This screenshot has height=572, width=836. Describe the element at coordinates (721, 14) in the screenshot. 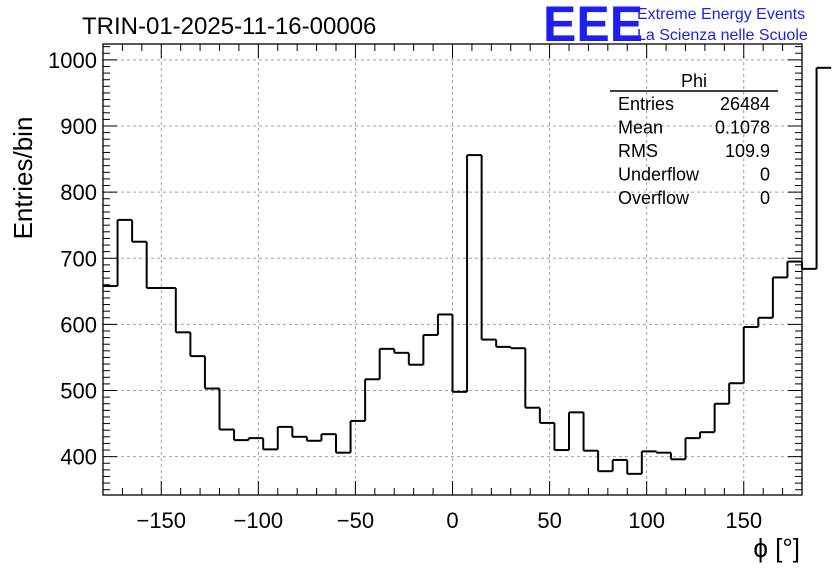

I see `logo-line-1: Extreme Energy Events` at that location.